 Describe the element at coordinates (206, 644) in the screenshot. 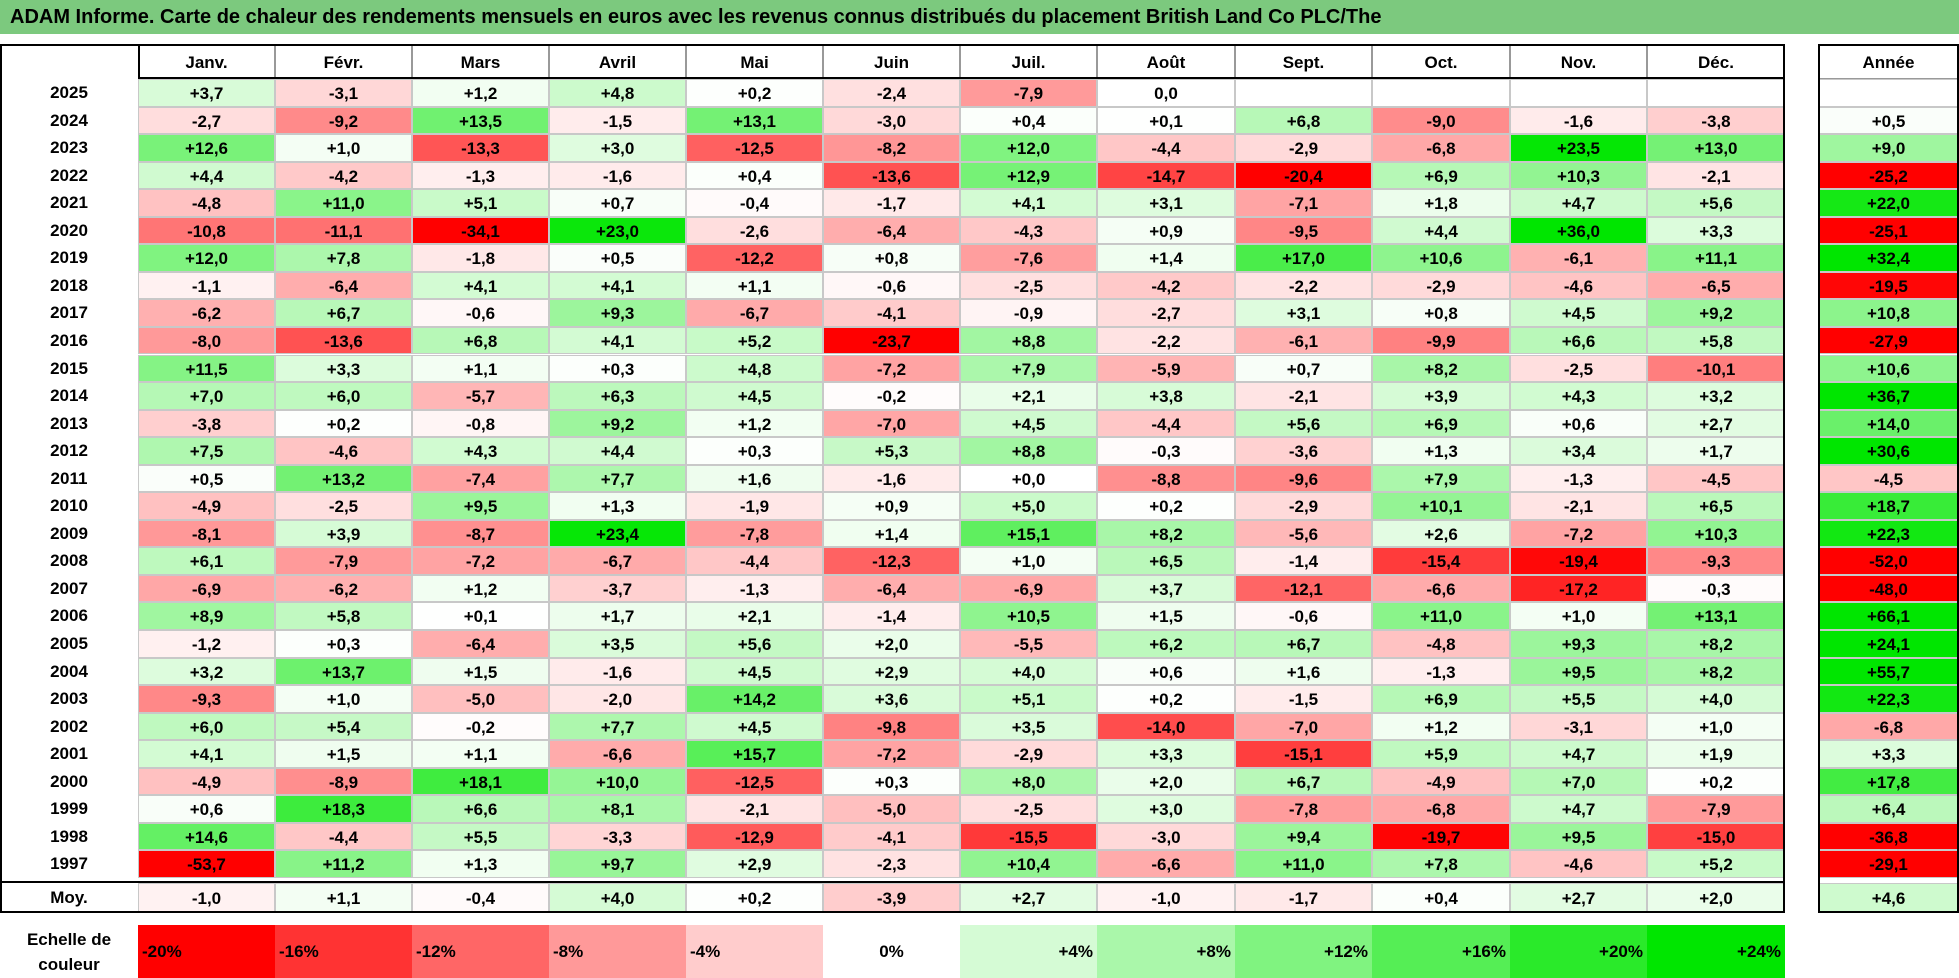

I see `heatmap-cell: -1,2` at that location.